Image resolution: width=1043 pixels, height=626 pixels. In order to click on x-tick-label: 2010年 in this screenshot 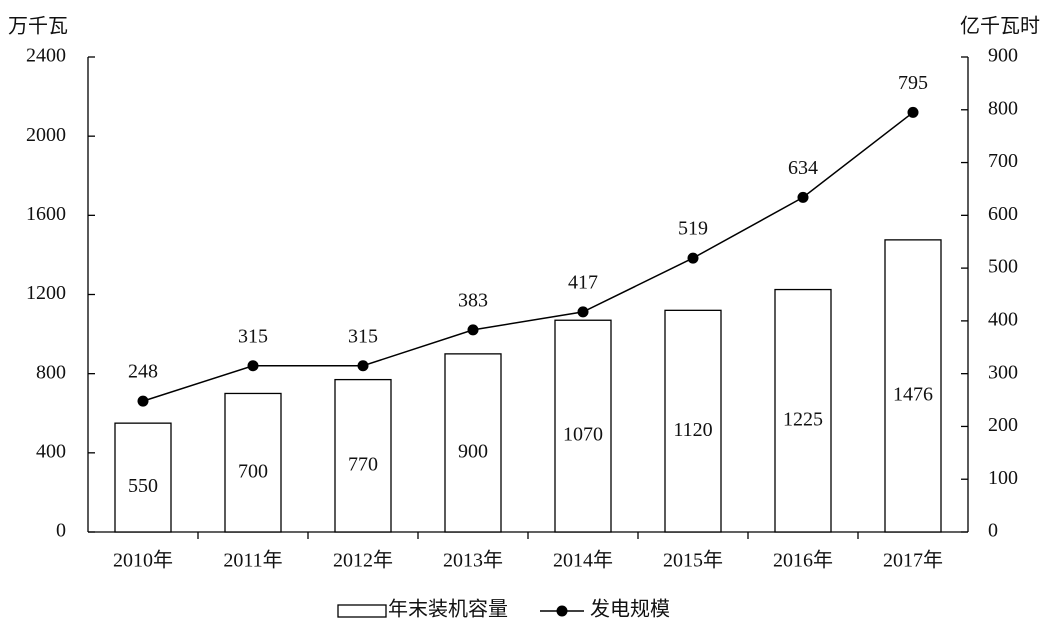, I will do `click(143, 560)`.